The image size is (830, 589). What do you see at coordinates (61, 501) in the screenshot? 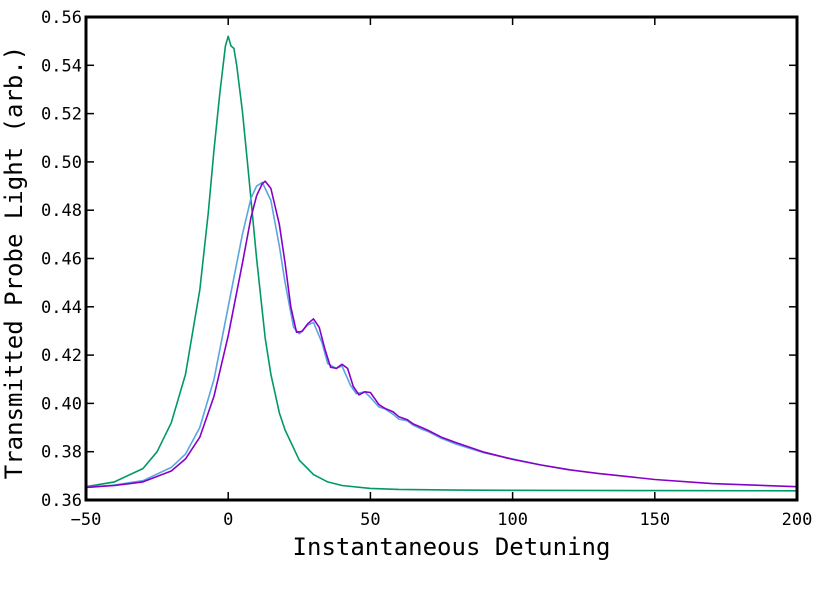
I see `y-tick-label: 0.36` at bounding box center [61, 501].